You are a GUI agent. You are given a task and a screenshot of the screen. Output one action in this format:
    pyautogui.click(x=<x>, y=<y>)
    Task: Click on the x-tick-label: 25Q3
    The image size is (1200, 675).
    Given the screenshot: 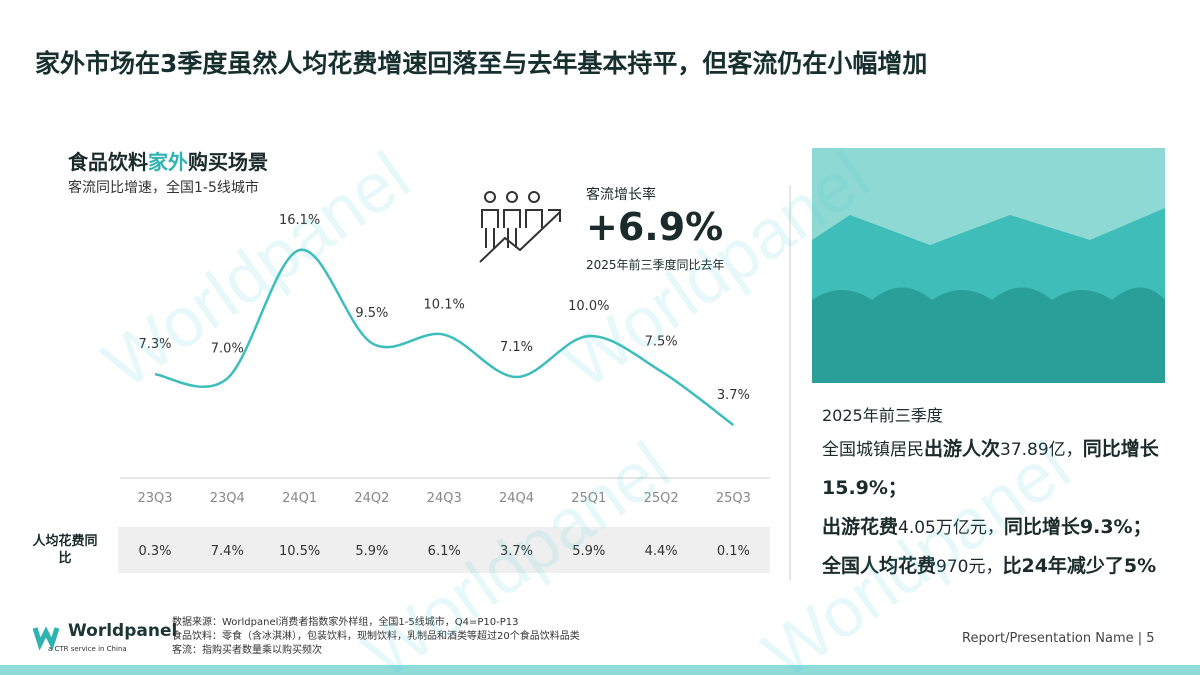 What is the action you would take?
    pyautogui.click(x=733, y=498)
    